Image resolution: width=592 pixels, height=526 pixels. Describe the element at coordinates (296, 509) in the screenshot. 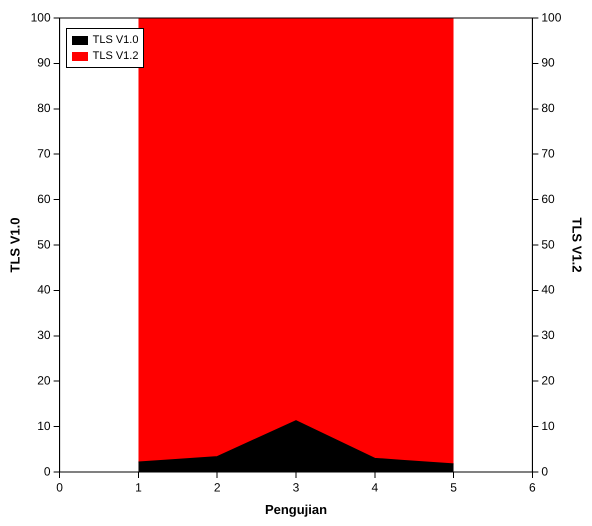

I see `x-axis-title: Pengujian` at that location.